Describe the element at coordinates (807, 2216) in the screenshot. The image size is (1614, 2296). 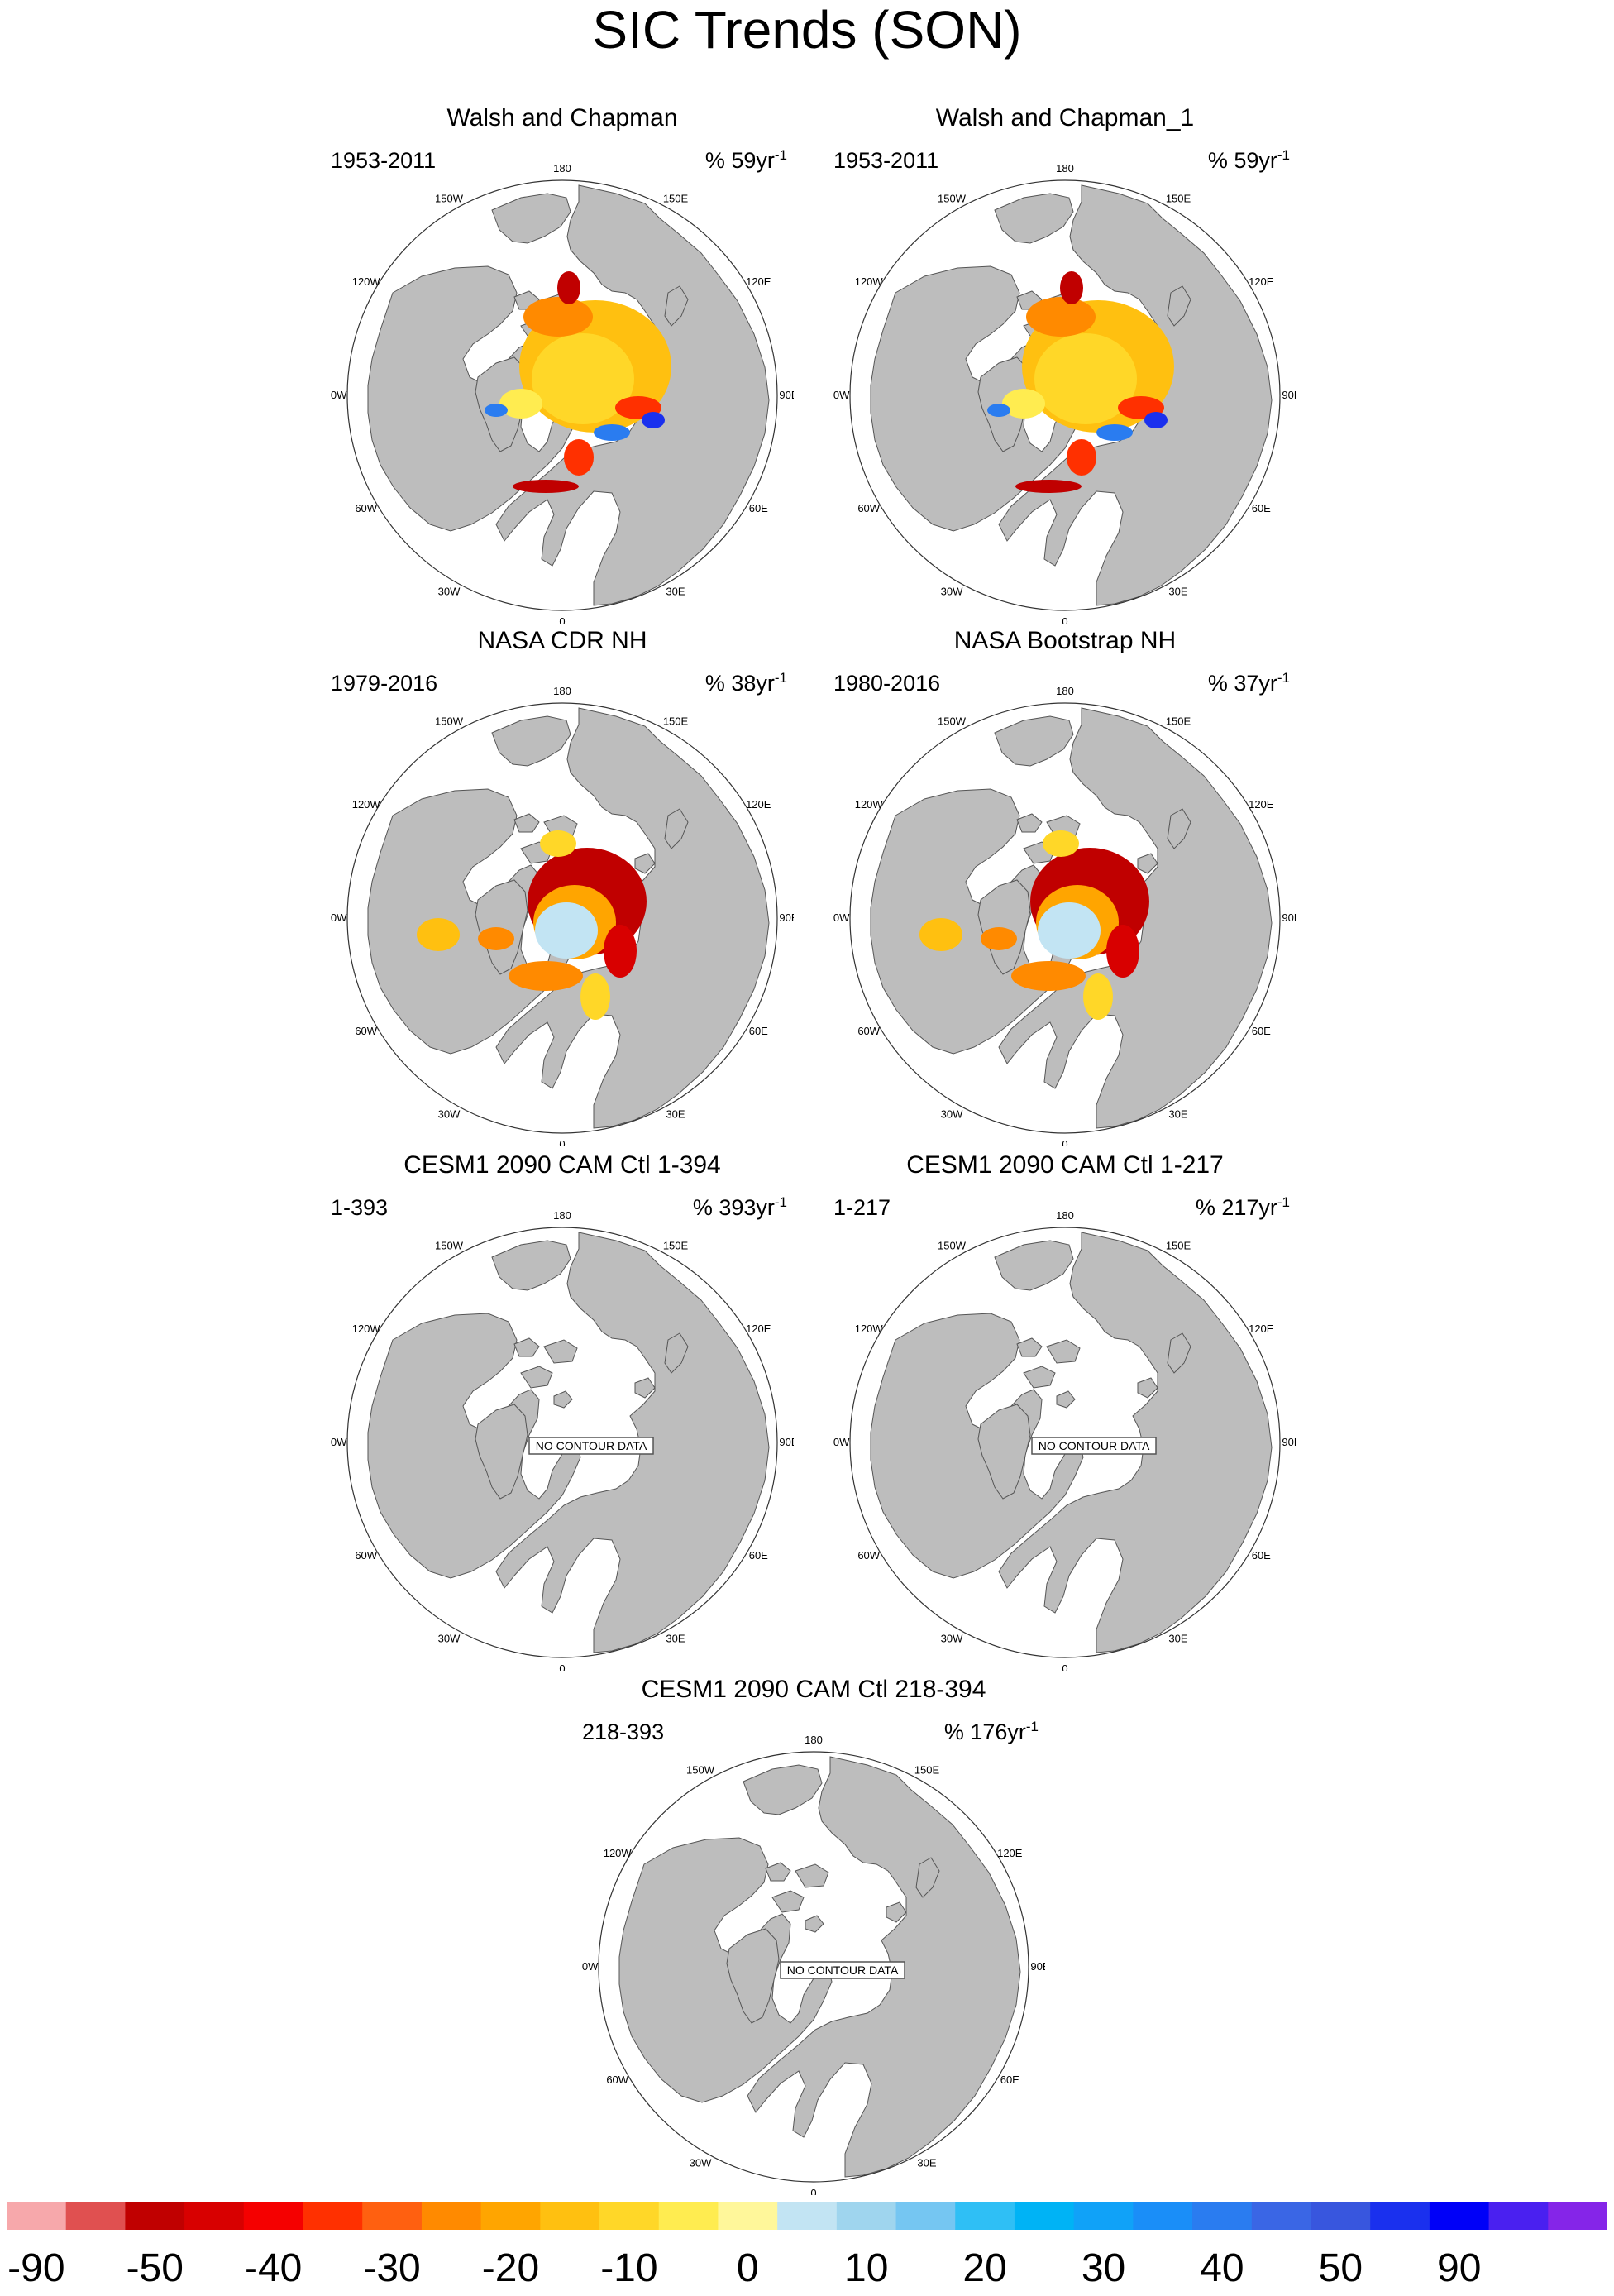
I see `colorbar` at that location.